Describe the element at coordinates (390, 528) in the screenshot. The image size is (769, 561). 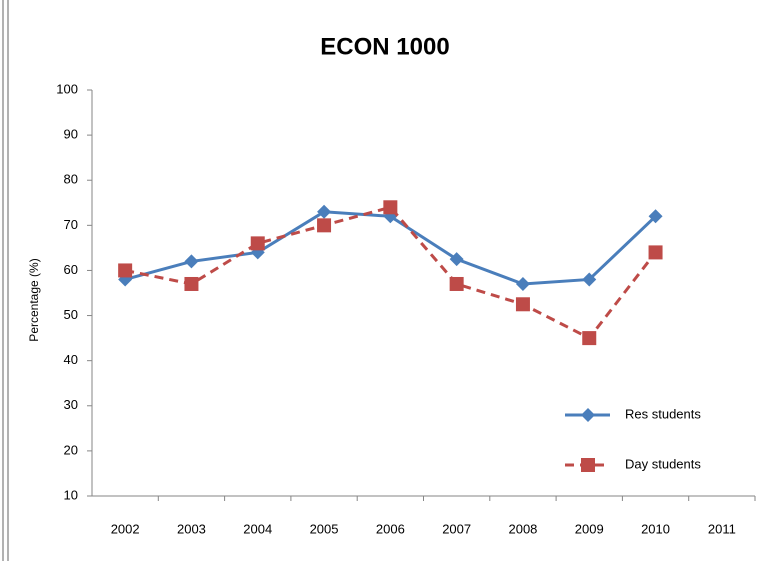
I see `x-tick-label: 2006` at that location.